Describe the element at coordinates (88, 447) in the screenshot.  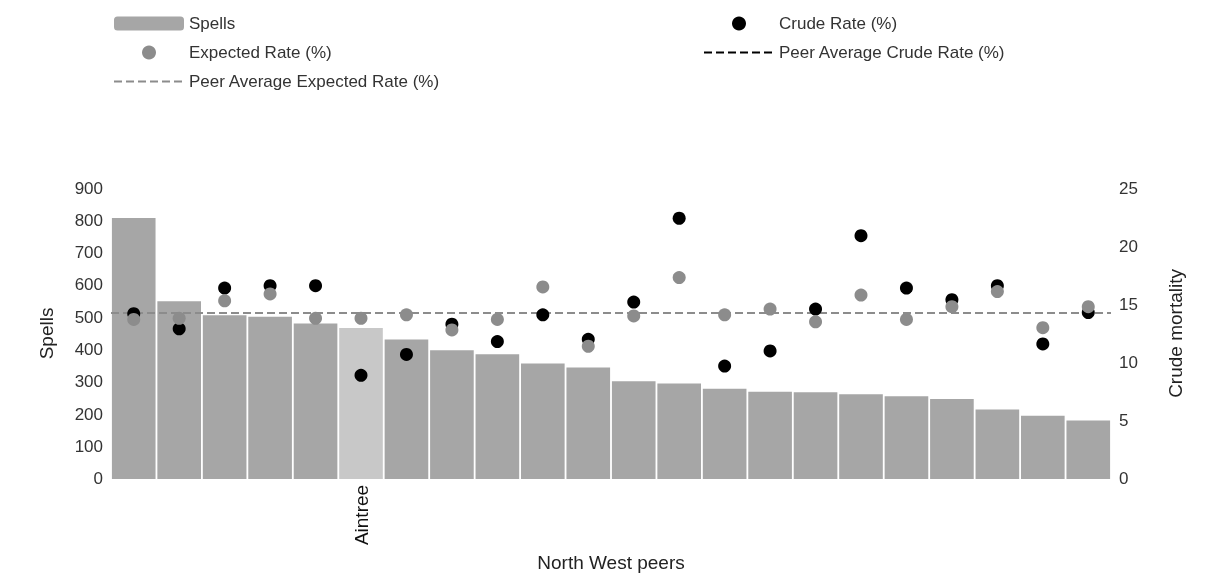
I see `y-tick-label: 100` at that location.